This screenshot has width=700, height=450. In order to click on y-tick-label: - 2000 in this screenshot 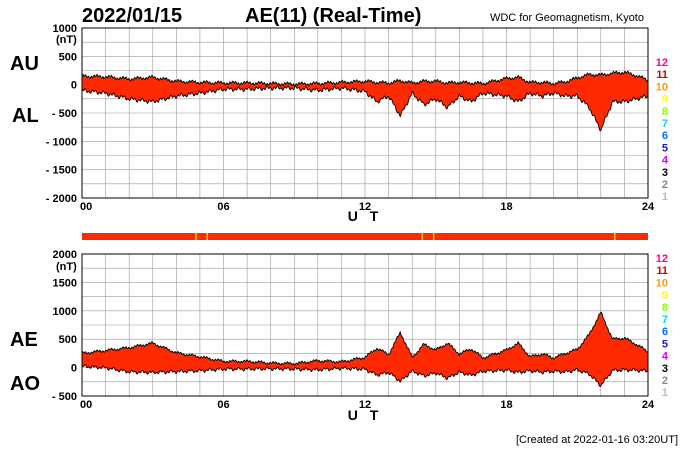, I will do `click(61, 199)`.